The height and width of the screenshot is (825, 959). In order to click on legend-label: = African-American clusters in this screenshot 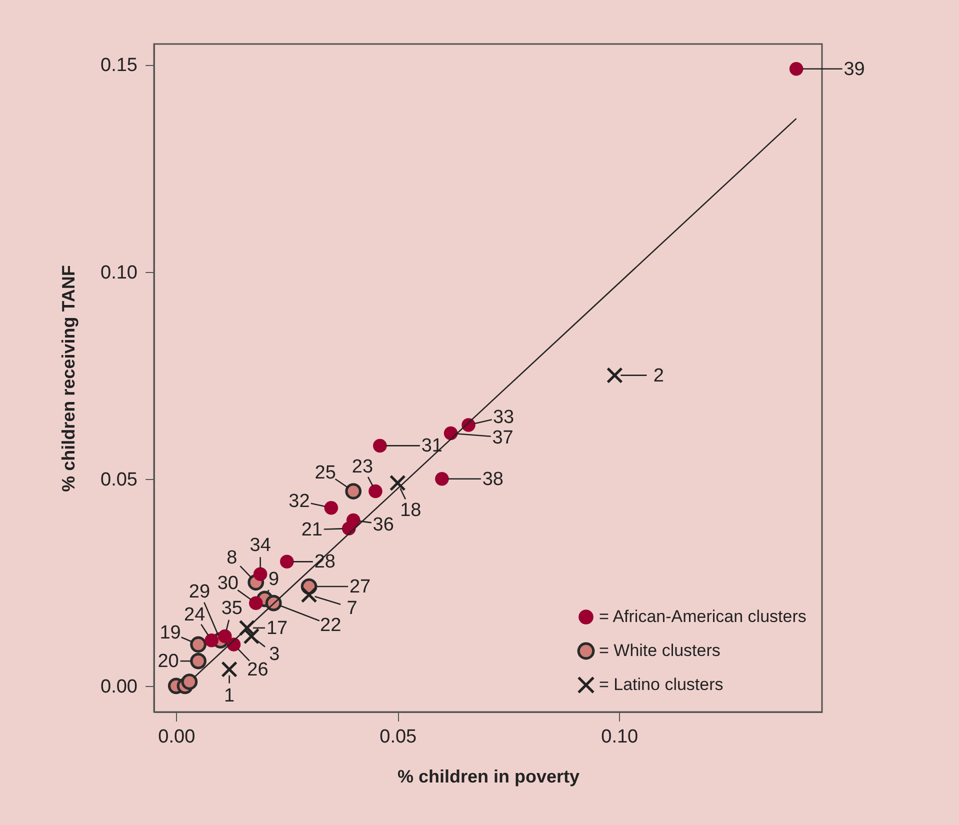, I will do `click(702, 616)`.